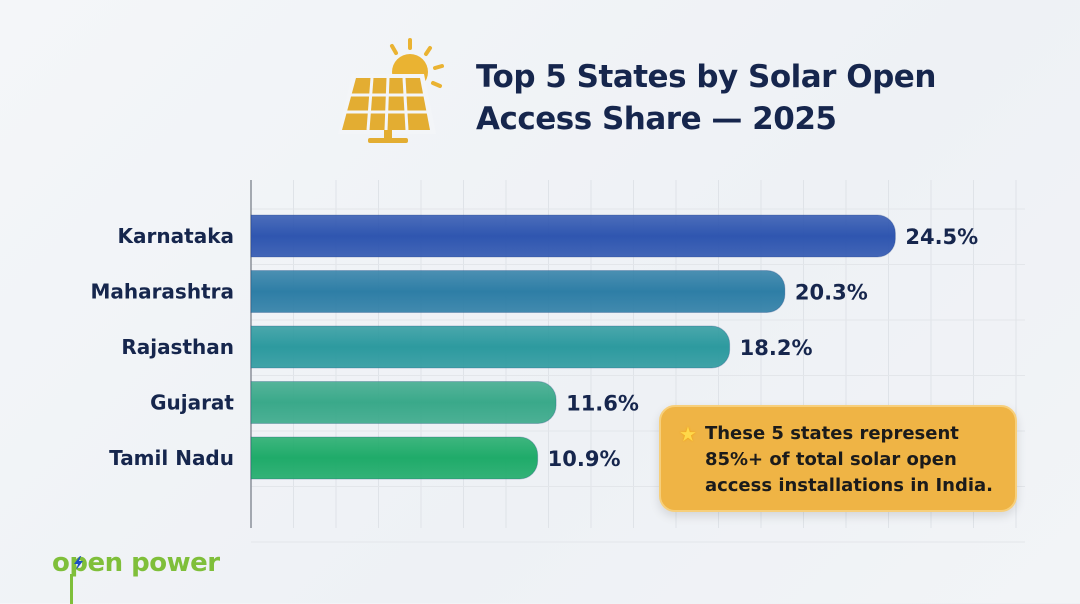 The height and width of the screenshot is (604, 1080). Describe the element at coordinates (656, 119) in the screenshot. I see `title-line-2: Access Share — 2025` at that location.